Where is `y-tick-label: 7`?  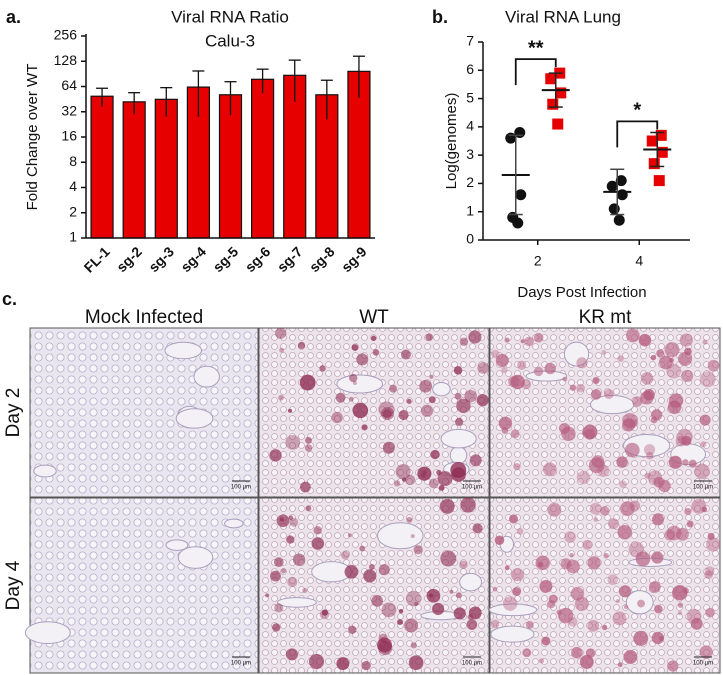
y-tick-label: 7 is located at coordinates (470, 41).